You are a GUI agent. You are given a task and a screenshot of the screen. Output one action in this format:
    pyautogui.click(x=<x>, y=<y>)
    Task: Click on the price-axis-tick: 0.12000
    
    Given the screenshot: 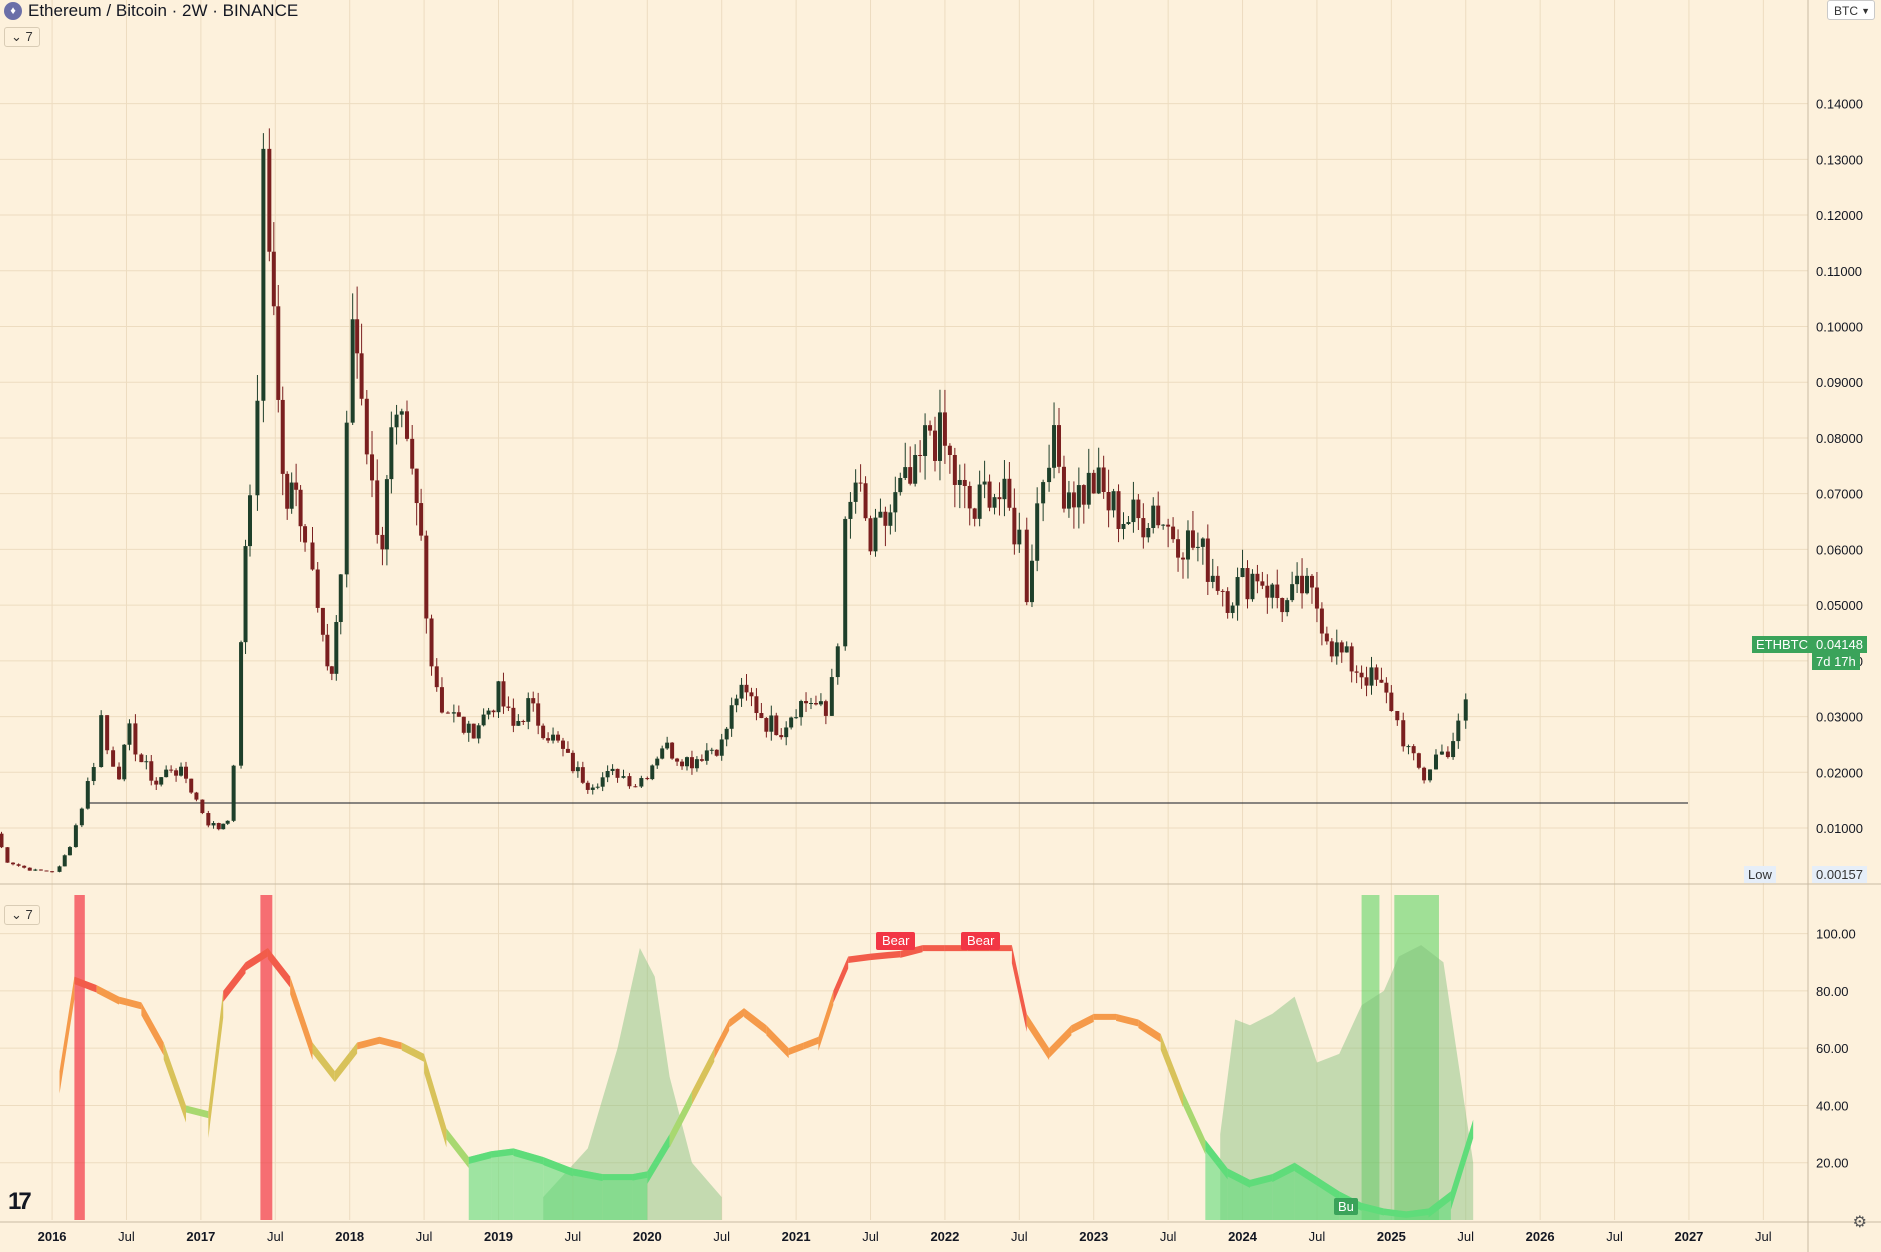 What is the action you would take?
    pyautogui.click(x=1839, y=215)
    